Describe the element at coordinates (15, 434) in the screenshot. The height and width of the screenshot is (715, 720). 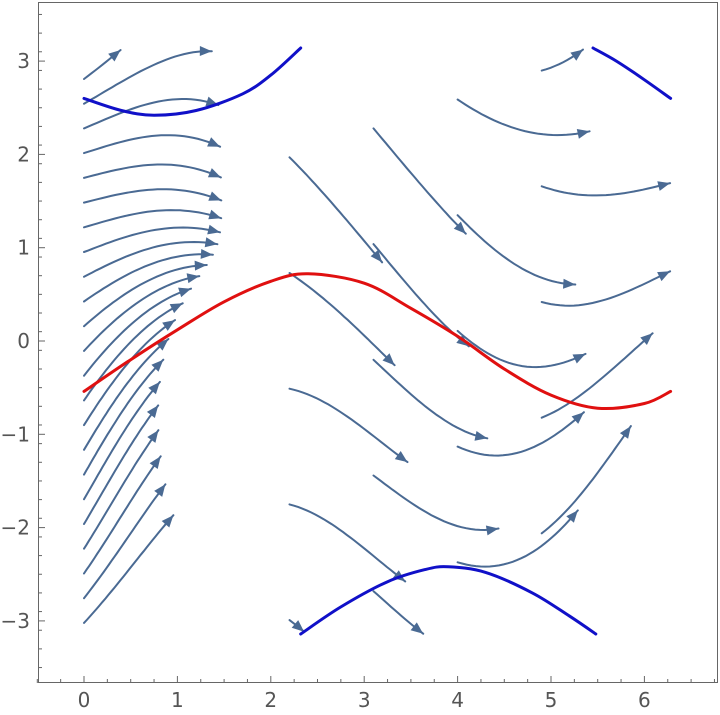
I see `y-tick-label: −1` at that location.